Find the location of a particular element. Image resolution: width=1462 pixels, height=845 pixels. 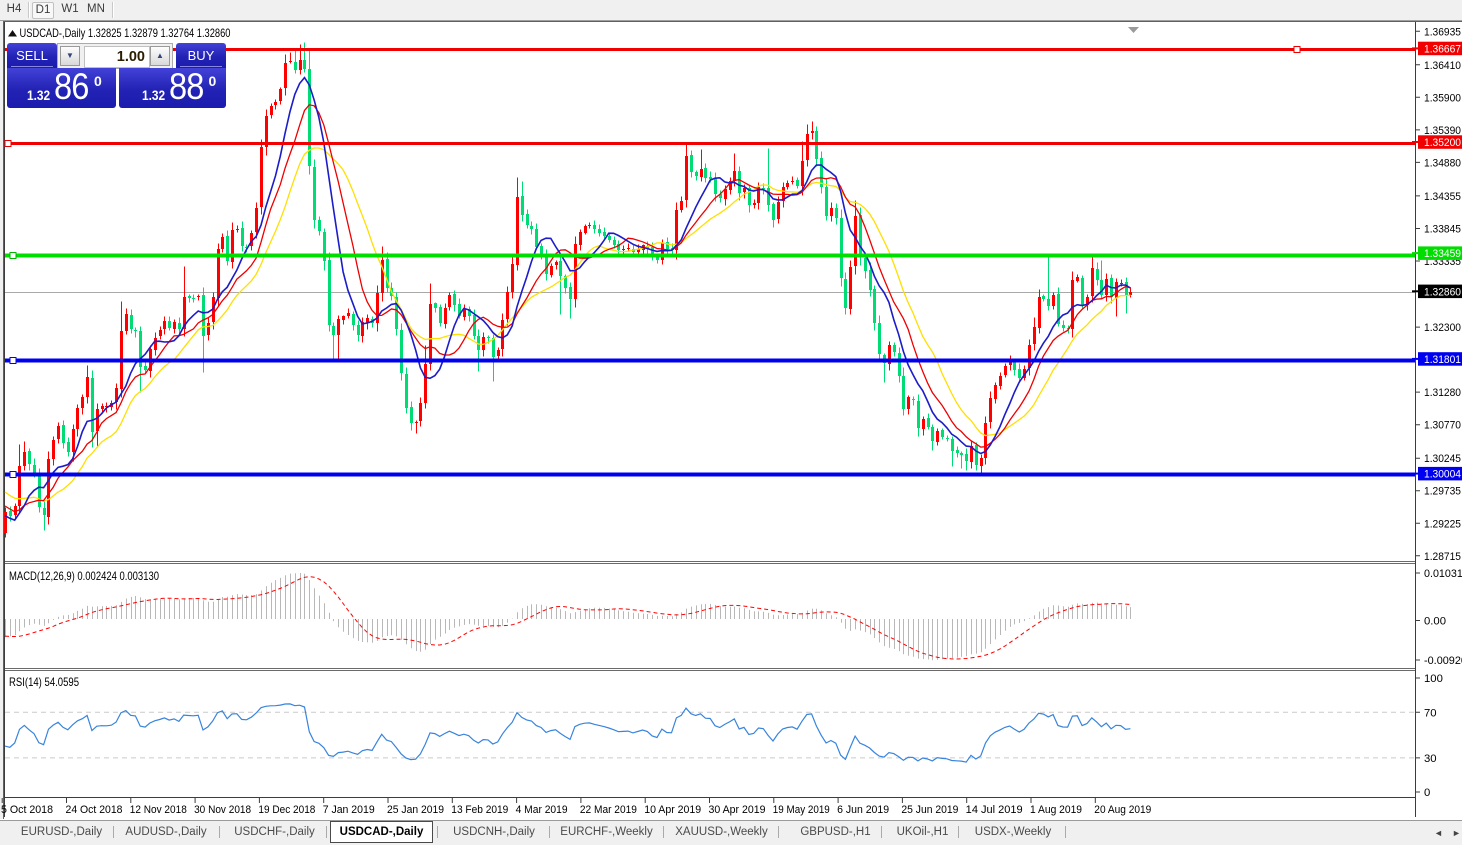

svg-text: 25 Jan 2019 is located at coordinates (415, 810).